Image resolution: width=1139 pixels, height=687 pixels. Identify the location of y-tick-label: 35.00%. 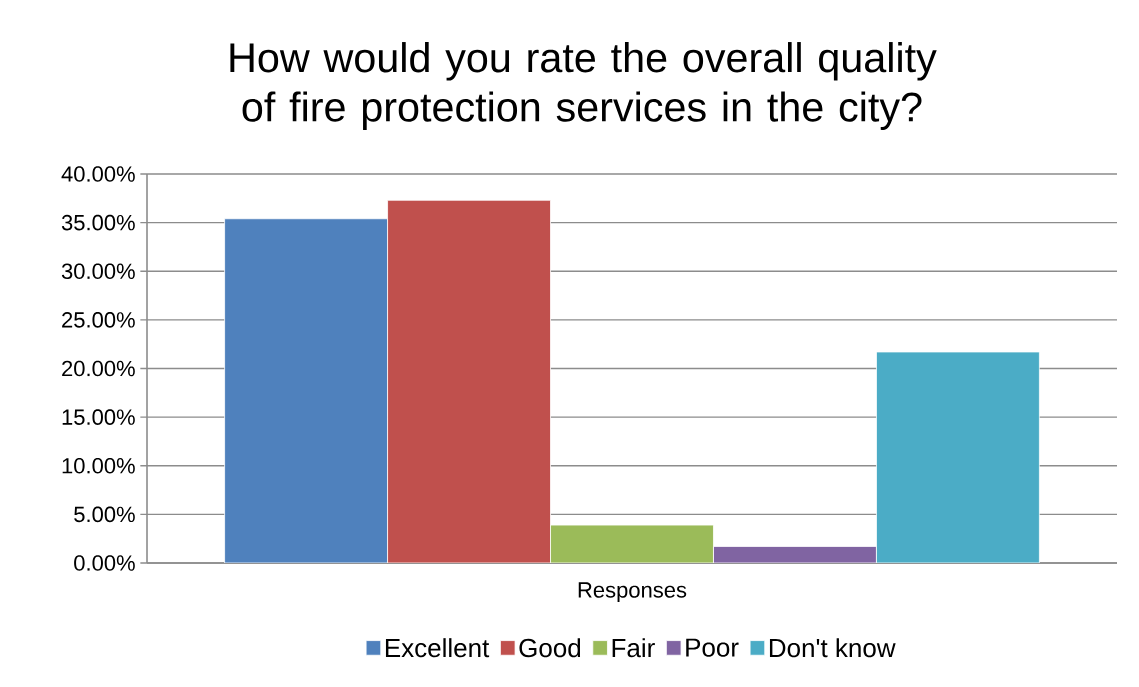
(98, 222).